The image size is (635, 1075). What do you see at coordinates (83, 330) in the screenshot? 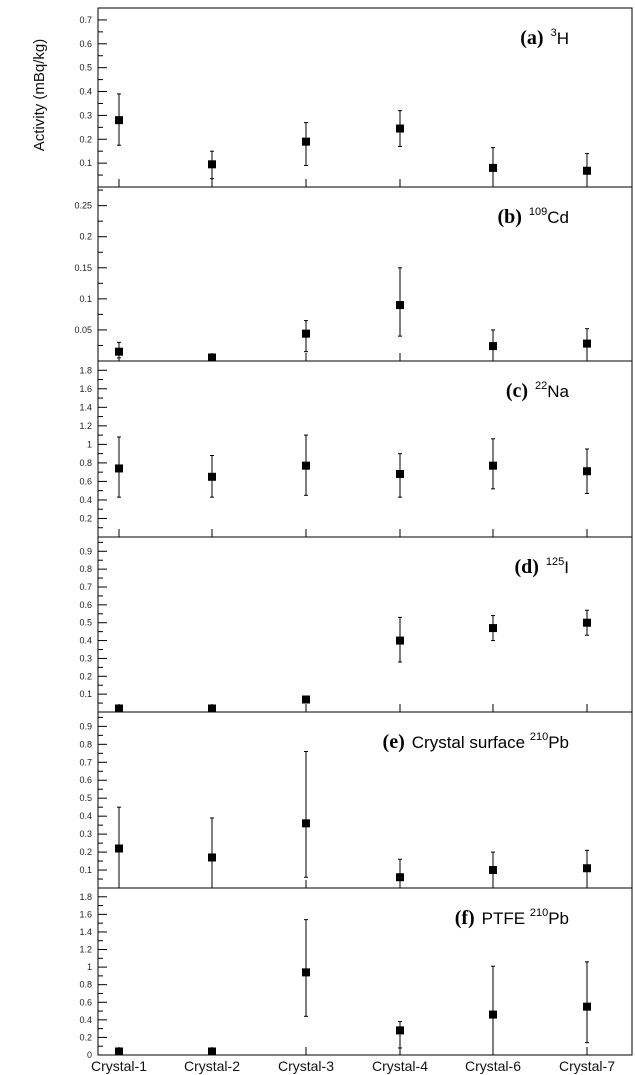
I see `y-tick-label: 0.05` at bounding box center [83, 330].